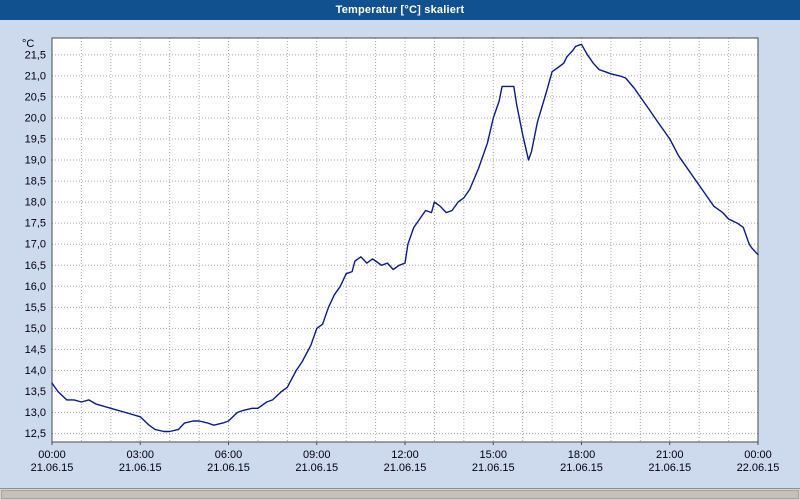  What do you see at coordinates (670, 455) in the screenshot?
I see `svg-text: 21:00` at bounding box center [670, 455].